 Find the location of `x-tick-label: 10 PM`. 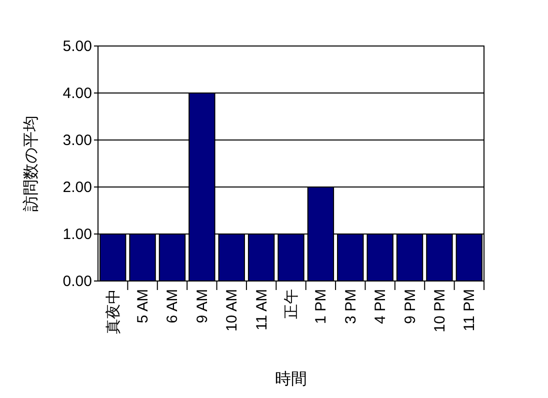

x-tick-label: 10 PM is located at coordinates (439, 310).